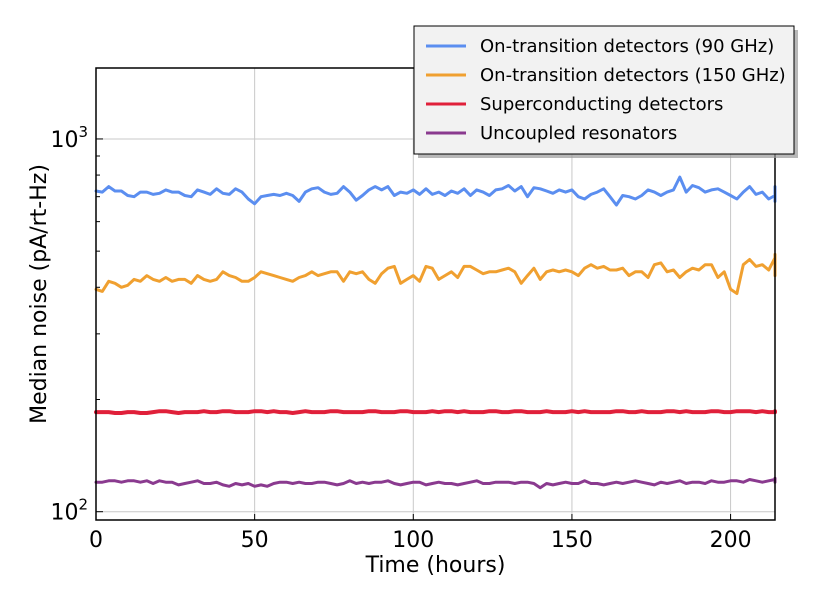  What do you see at coordinates (255, 540) in the screenshot?
I see `x-tick-label: 50` at bounding box center [255, 540].